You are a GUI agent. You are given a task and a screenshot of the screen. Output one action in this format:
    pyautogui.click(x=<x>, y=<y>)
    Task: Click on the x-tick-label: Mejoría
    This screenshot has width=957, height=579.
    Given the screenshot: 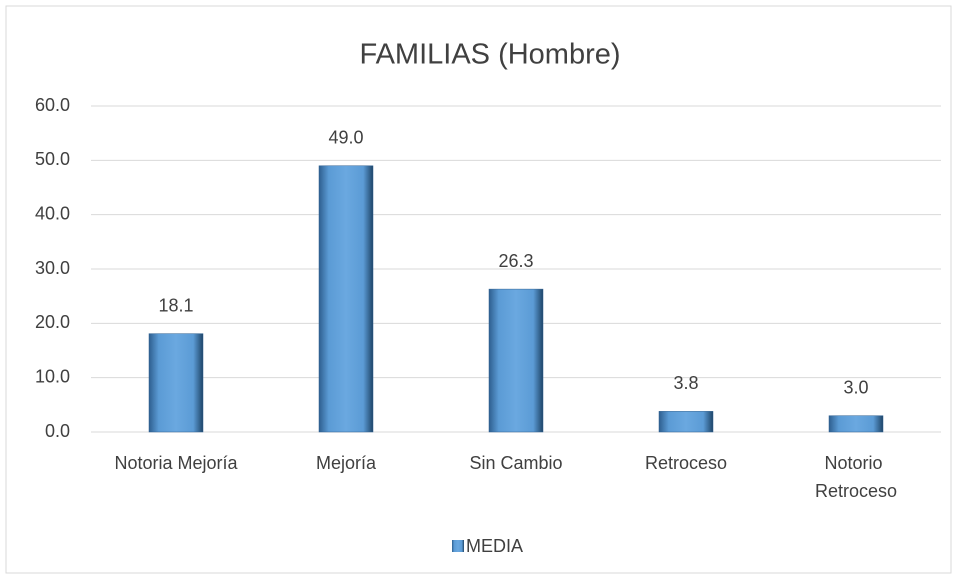 What is the action you would take?
    pyautogui.click(x=346, y=463)
    